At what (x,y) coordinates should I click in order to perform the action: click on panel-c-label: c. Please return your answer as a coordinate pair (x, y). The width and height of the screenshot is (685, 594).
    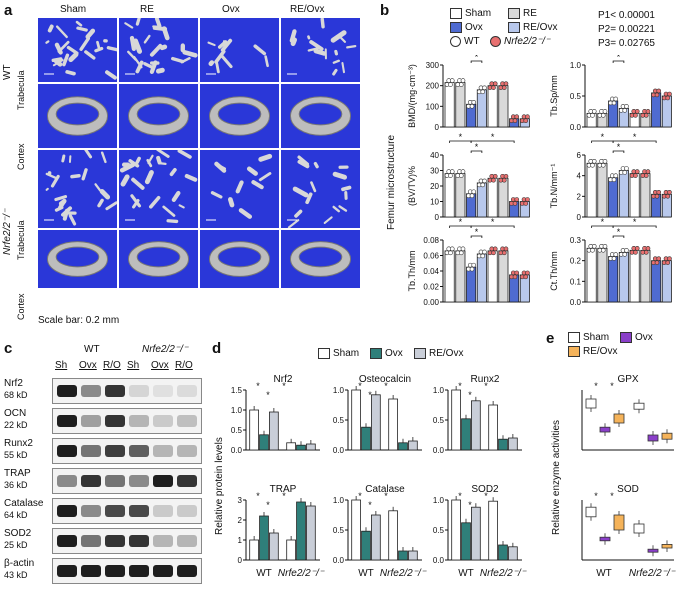
    Looking at the image, I should click on (8, 348).